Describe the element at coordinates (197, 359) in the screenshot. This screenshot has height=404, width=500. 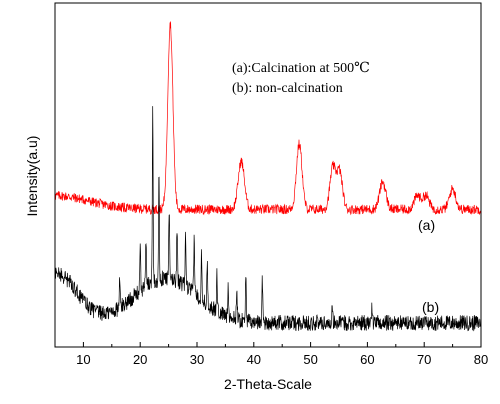
I see `x-tick-label: 30` at that location.